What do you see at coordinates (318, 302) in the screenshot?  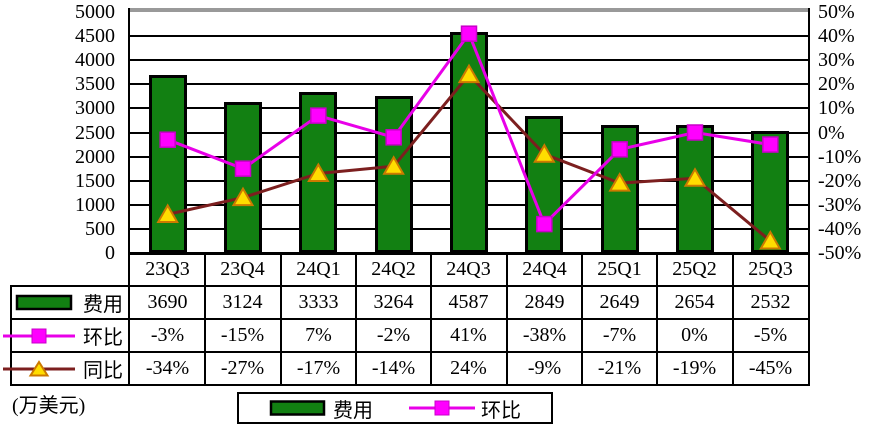 I see `value-cell: 3333` at bounding box center [318, 302].